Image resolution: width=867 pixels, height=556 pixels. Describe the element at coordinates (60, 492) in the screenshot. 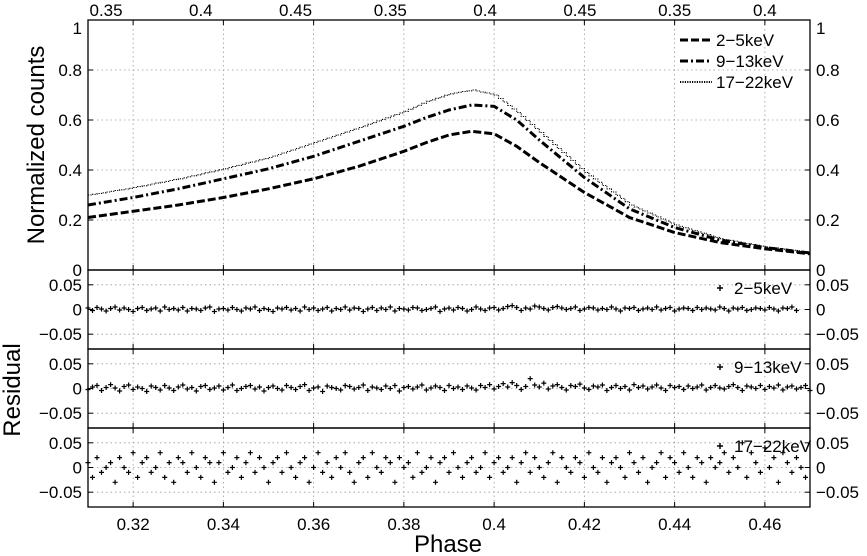

I see `y-tick-label-left: −0.05` at that location.